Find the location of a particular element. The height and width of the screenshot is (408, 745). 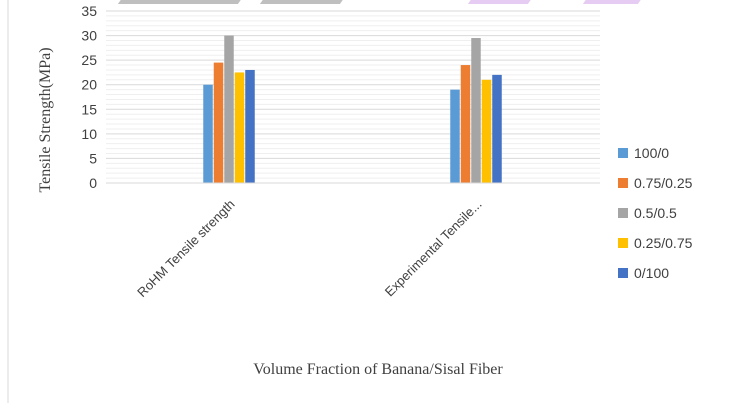

x-axis-label: Volume Fraction of Banana/Sisal Fiber is located at coordinates (378, 369).